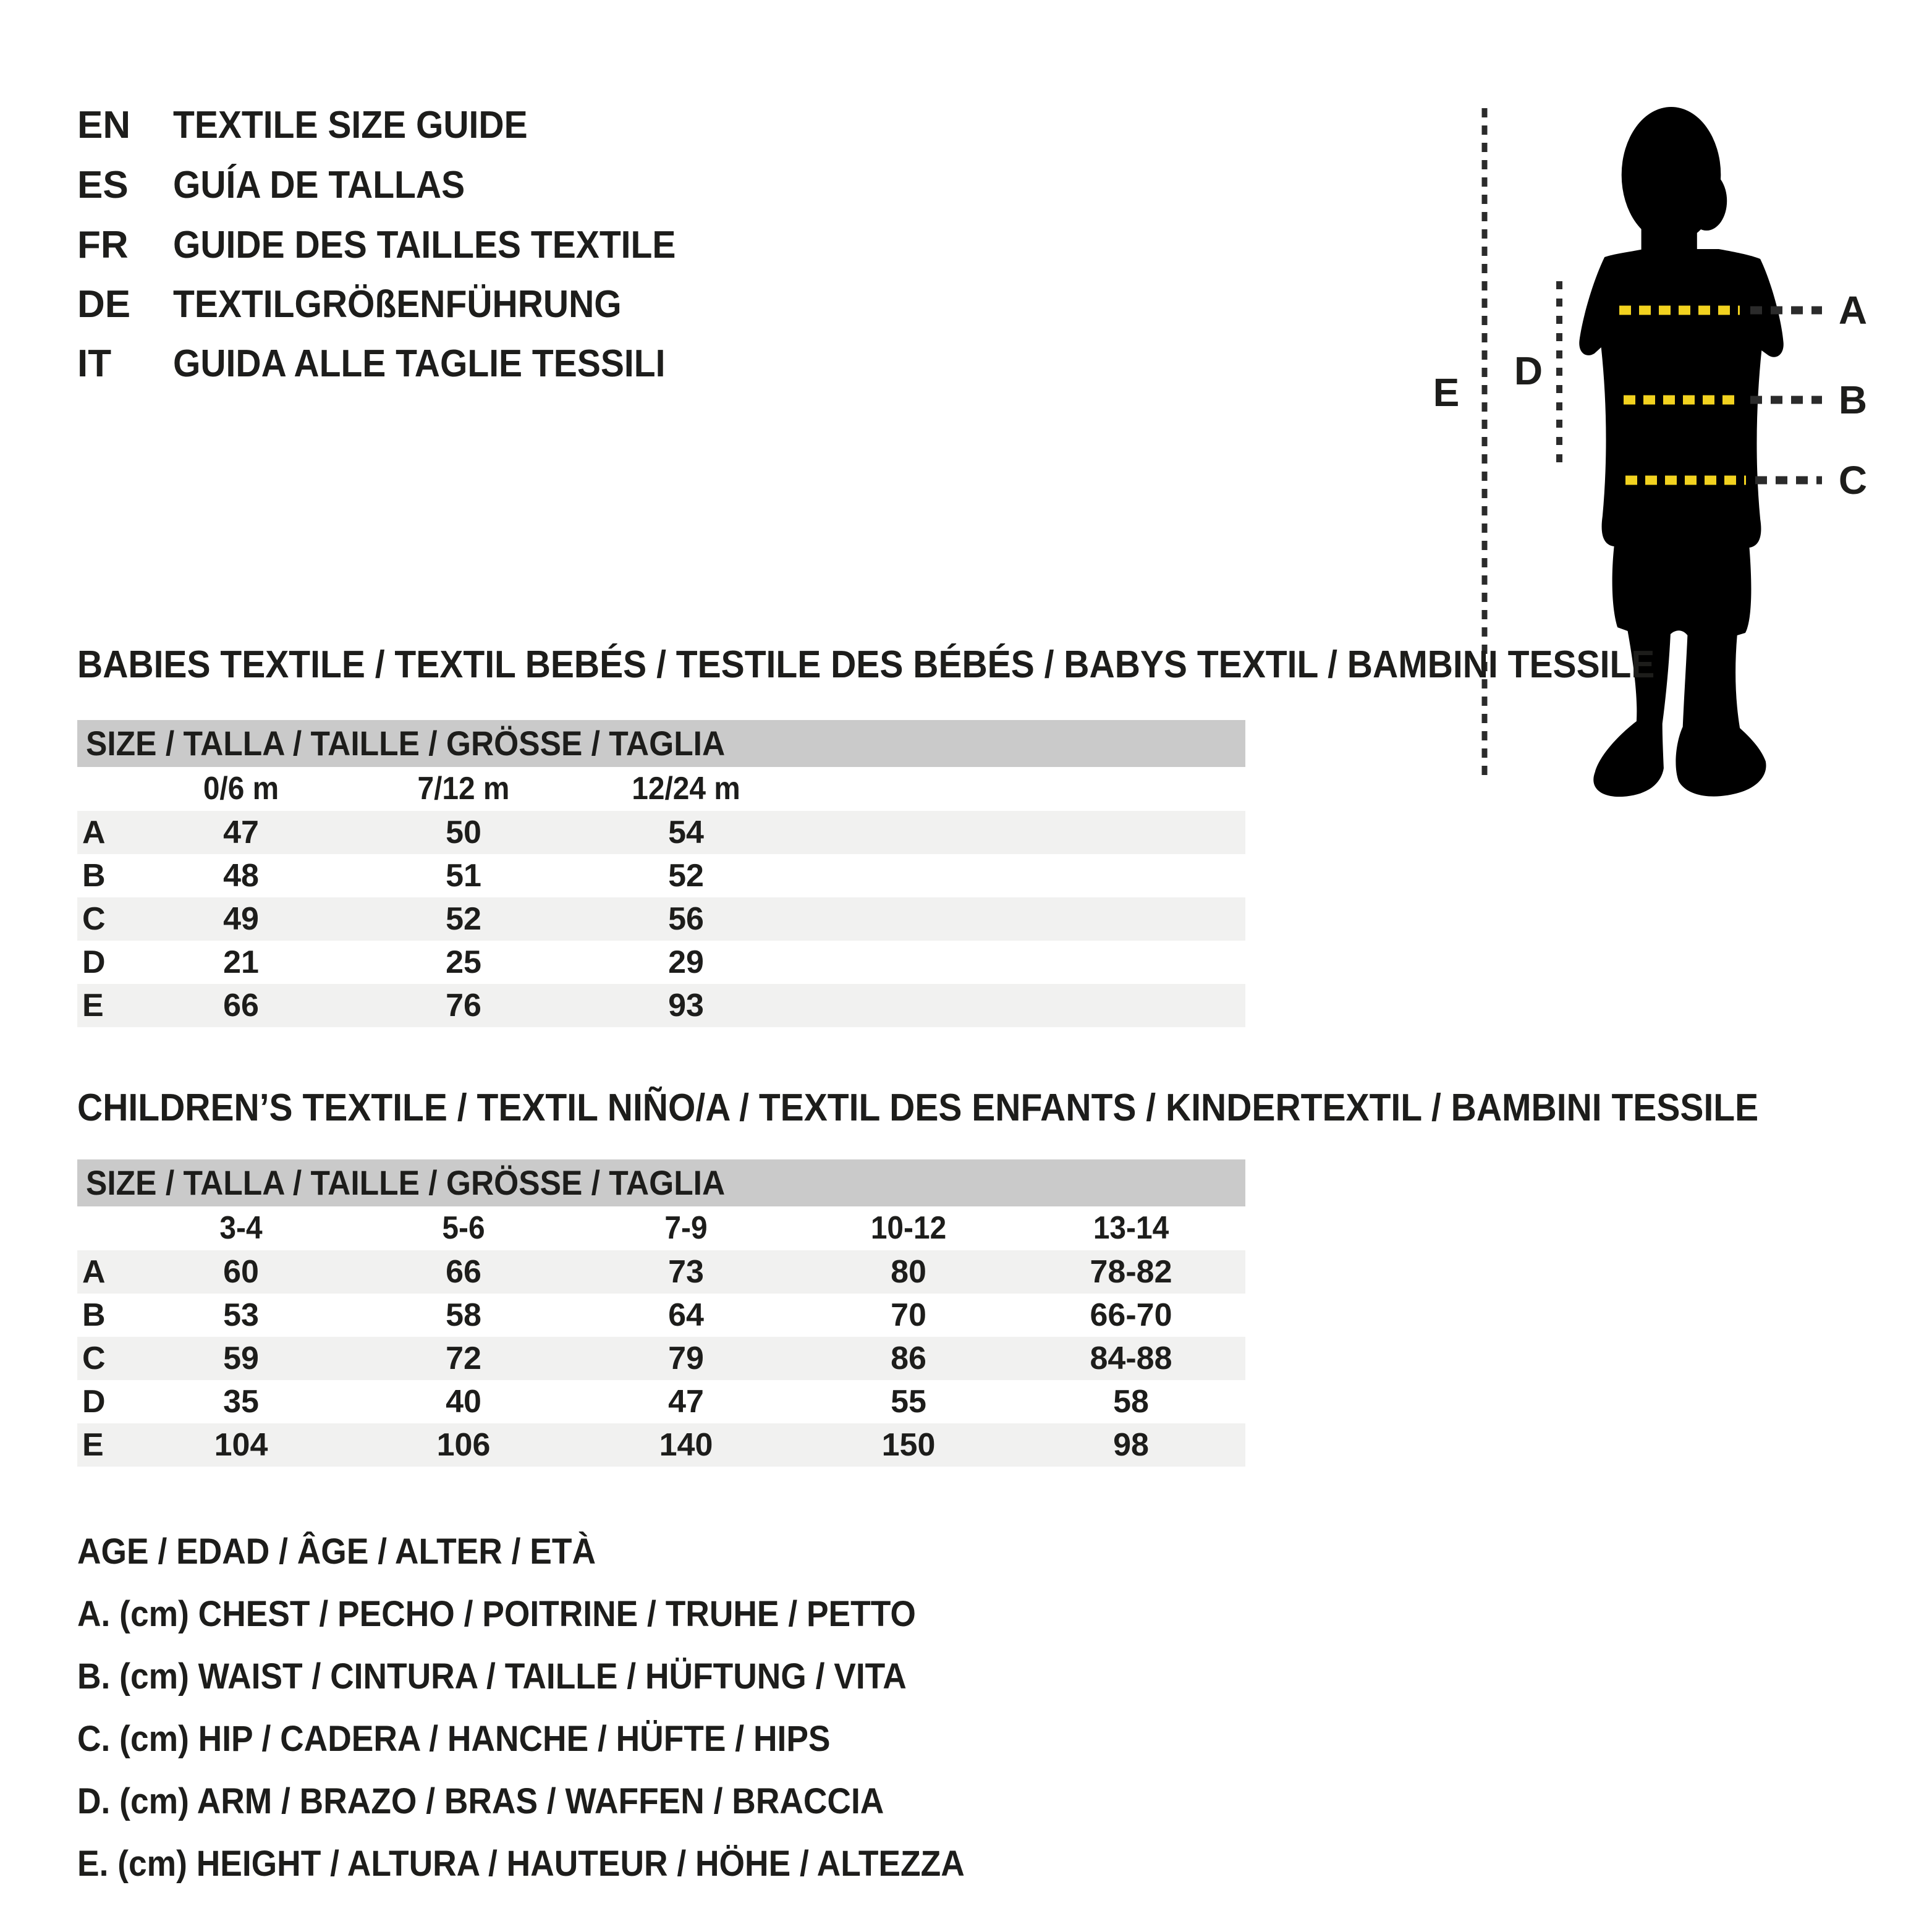 The width and height of the screenshot is (1932, 1932). What do you see at coordinates (241, 1315) in the screenshot?
I see `cell: 53` at bounding box center [241, 1315].